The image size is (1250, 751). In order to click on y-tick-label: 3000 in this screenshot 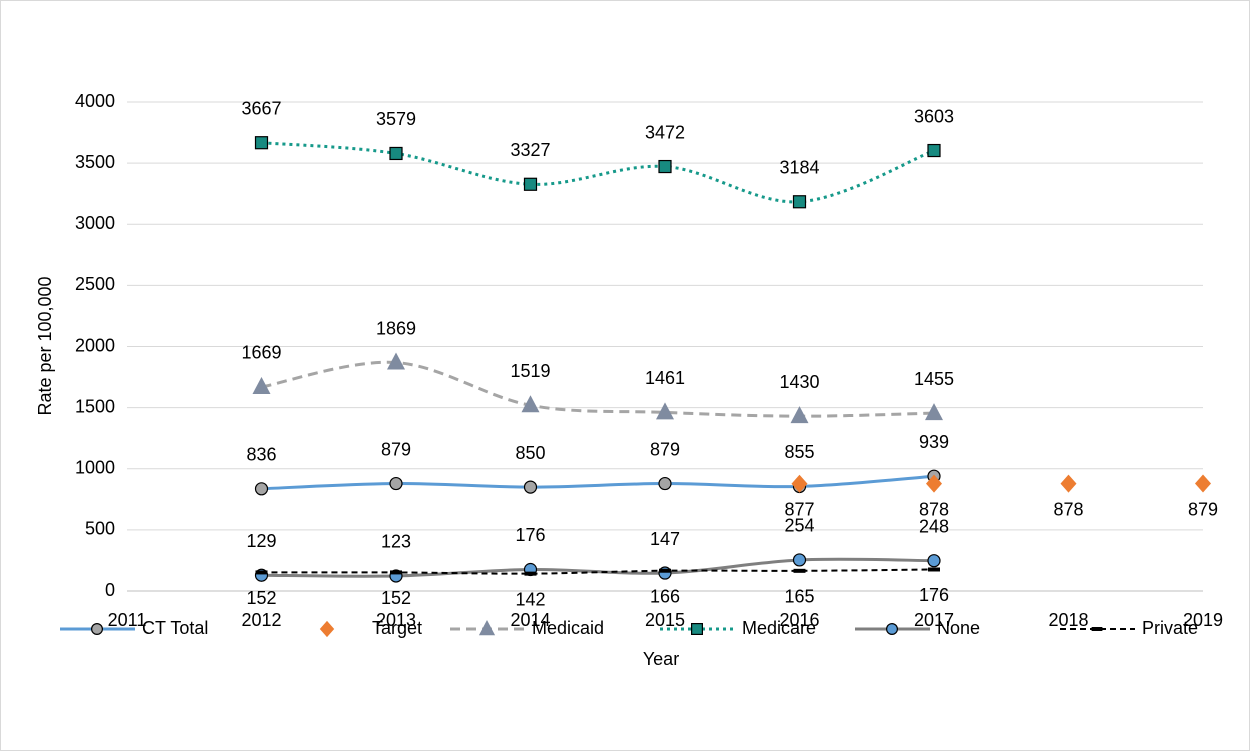, I will do `click(95, 223)`.